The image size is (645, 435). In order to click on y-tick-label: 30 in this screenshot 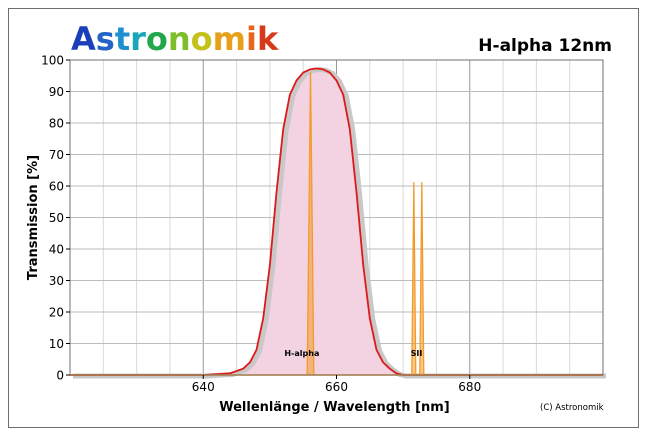, I will do `click(56, 281)`.